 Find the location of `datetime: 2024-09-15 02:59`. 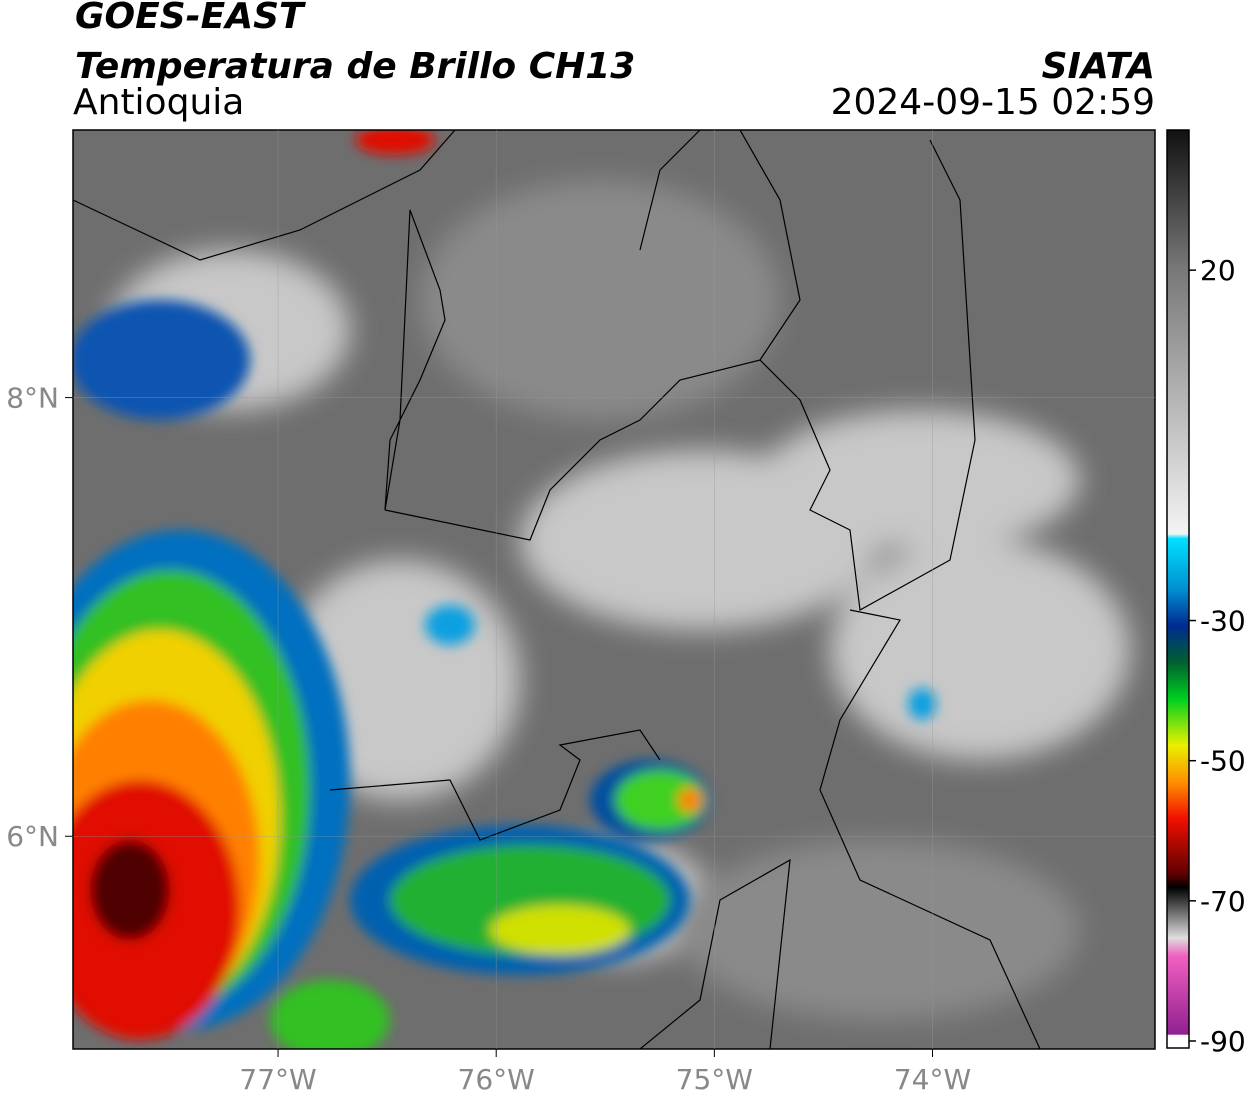

datetime: 2024-09-15 02:59 is located at coordinates (993, 102).